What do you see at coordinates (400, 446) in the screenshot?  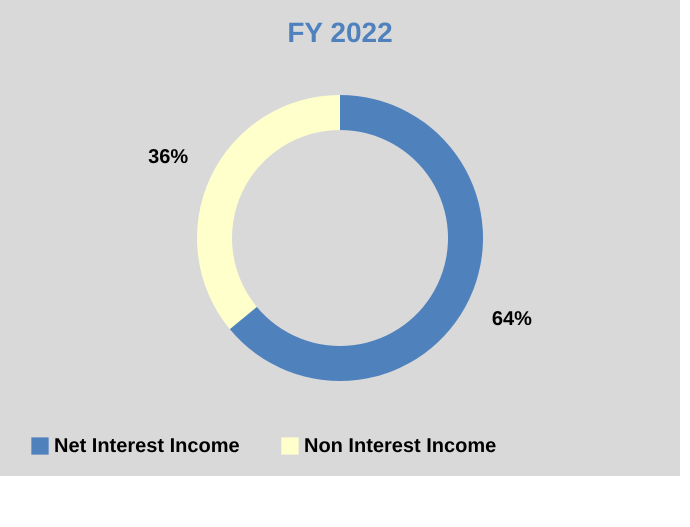 I see `legend-label: Non Interest Income` at bounding box center [400, 446].